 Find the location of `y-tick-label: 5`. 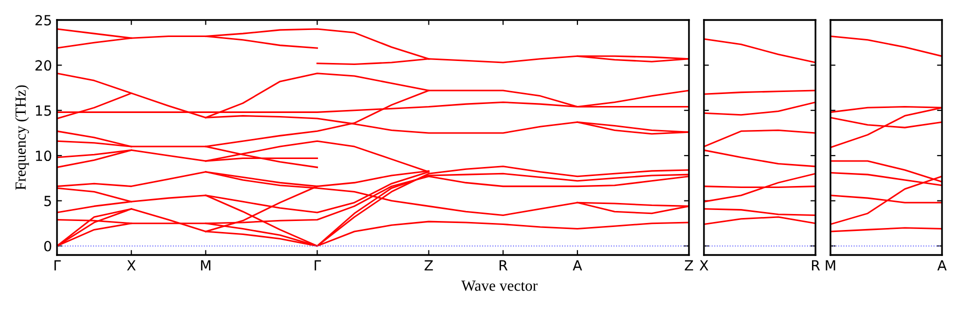

y-tick-label: 5 is located at coordinates (47, 201).